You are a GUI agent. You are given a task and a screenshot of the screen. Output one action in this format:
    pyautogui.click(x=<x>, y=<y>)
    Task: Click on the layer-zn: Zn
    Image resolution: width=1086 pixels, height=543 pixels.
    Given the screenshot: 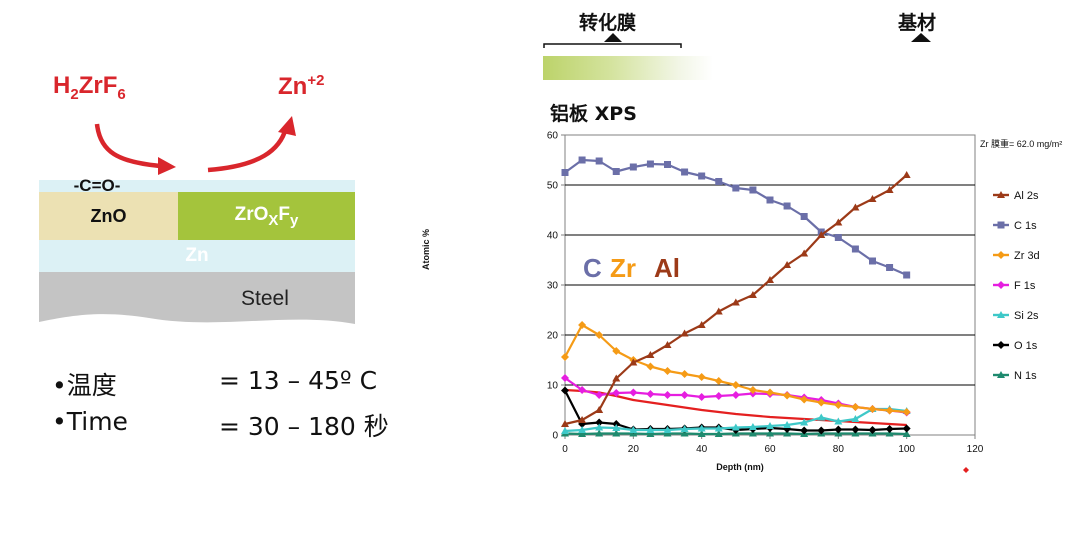 What is the action you would take?
    pyautogui.click(x=197, y=256)
    